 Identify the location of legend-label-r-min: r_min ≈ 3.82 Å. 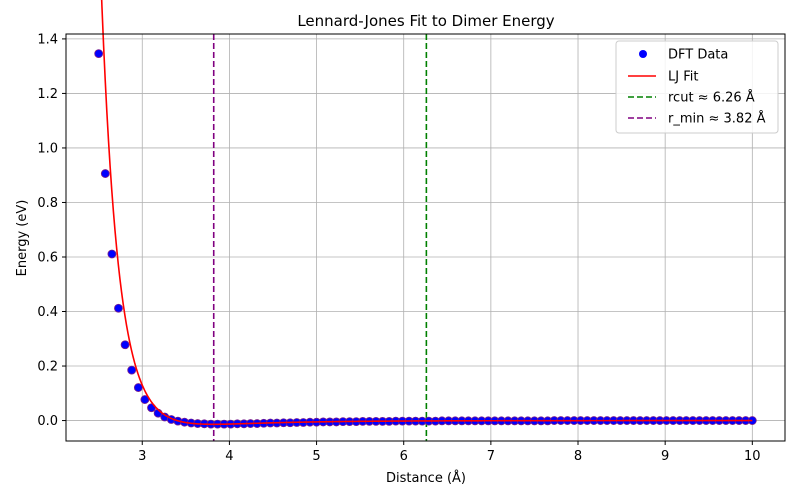
(717, 119).